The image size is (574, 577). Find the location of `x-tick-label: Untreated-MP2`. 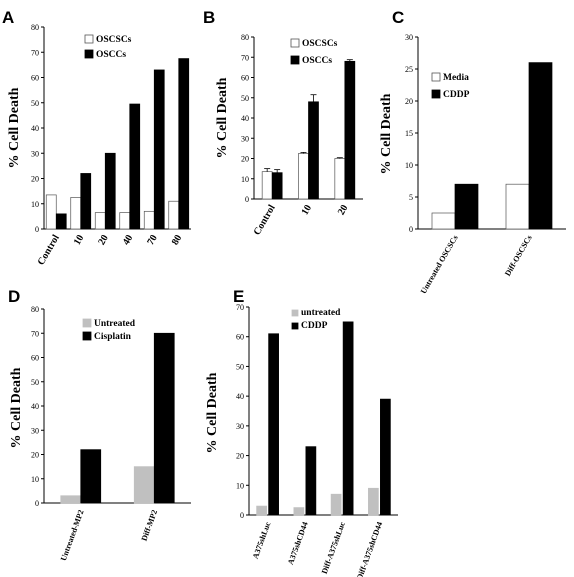

x-tick-label: Untreated-MP2 is located at coordinates (72, 535).